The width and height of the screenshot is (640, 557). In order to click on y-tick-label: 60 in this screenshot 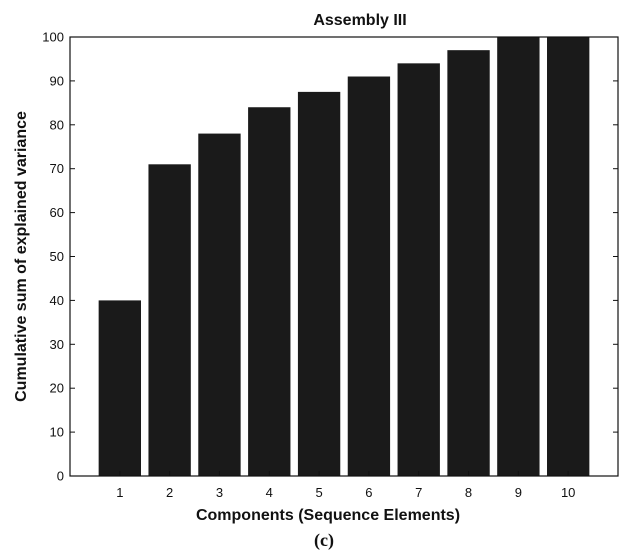, I will do `click(57, 212)`.